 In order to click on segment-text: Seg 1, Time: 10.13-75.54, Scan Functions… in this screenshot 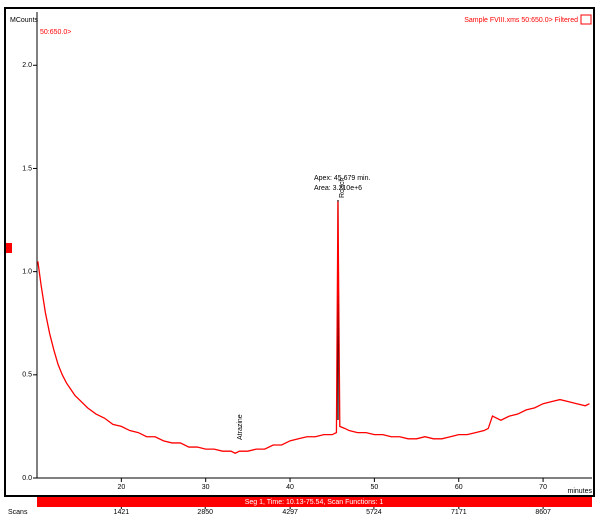, I will do `click(314, 502)`.